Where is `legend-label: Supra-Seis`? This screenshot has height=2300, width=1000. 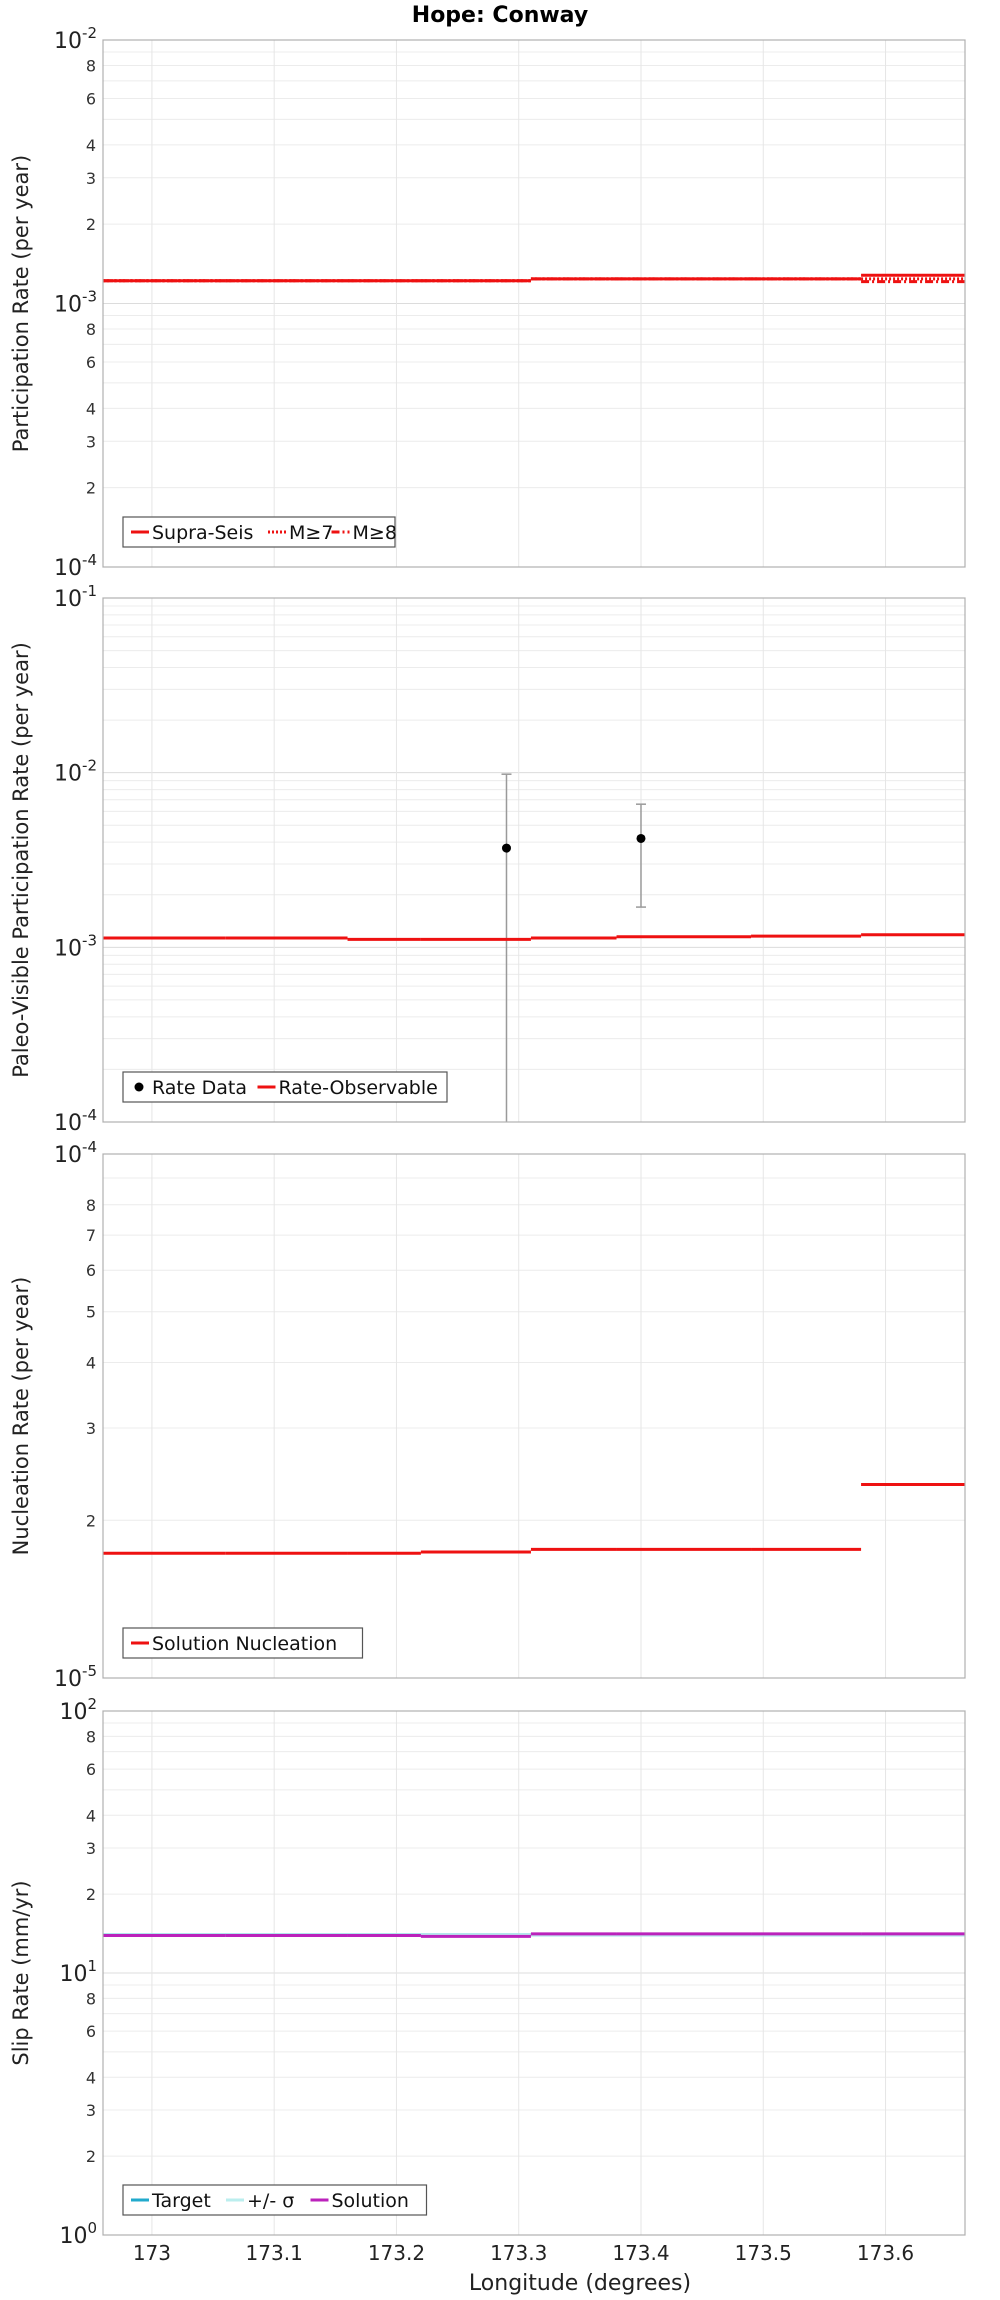
legend-label: Supra-Seis is located at coordinates (202, 533).